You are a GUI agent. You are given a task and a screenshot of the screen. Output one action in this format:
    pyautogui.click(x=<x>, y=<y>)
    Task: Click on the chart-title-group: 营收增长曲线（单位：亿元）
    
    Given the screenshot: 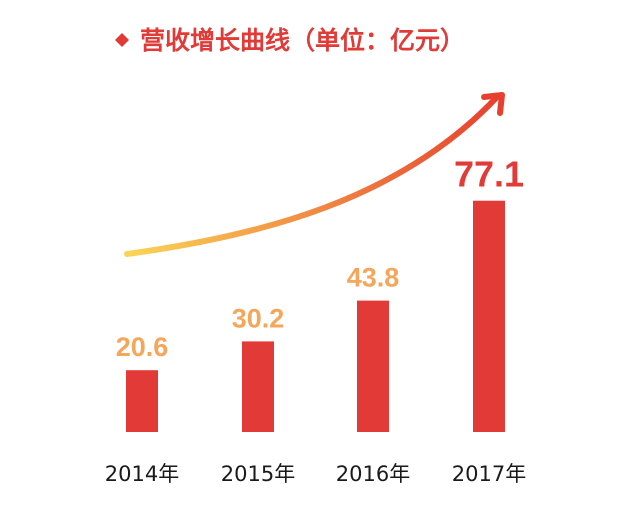 What is the action you would take?
    pyautogui.click(x=290, y=40)
    